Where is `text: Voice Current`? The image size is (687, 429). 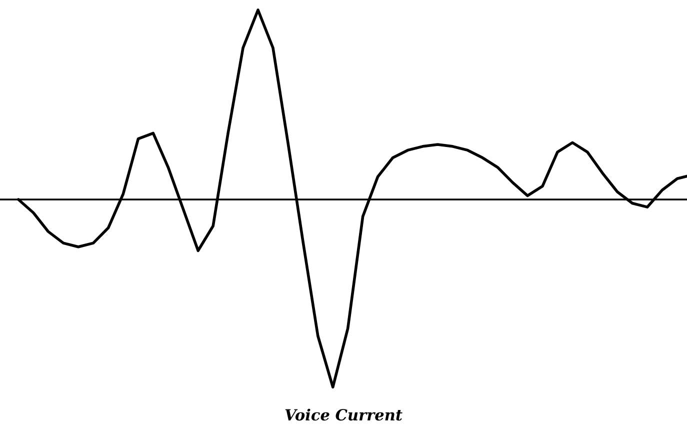 text: Voice Current is located at coordinates (343, 414).